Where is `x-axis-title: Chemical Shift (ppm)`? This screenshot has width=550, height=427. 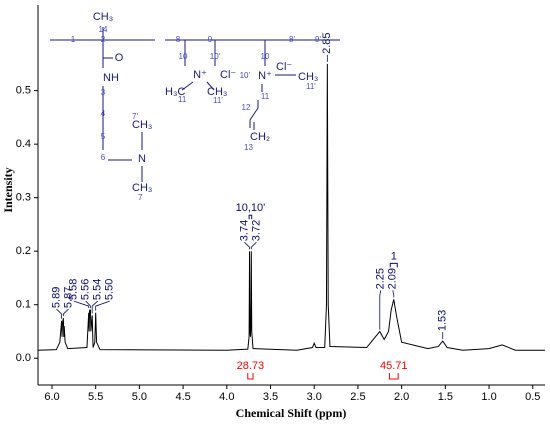 x-axis-title: Chemical Shift (ppm) is located at coordinates (291, 413).